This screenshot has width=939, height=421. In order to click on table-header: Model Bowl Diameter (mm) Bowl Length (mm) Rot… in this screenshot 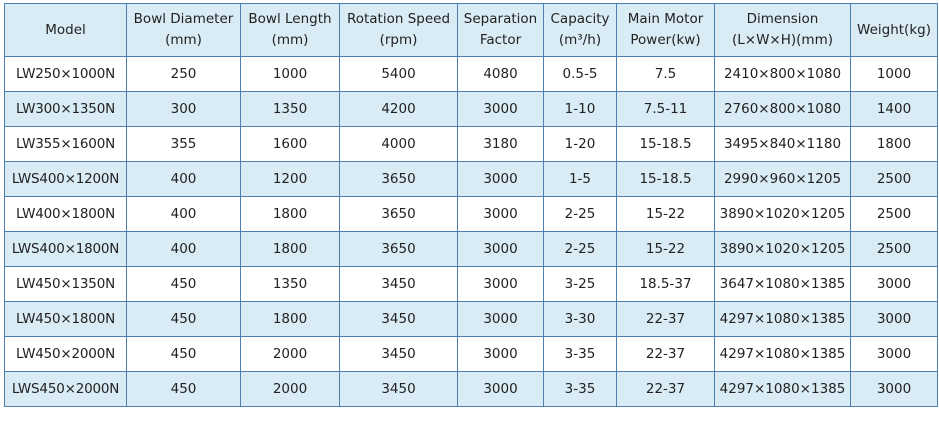, I will do `click(471, 30)`.